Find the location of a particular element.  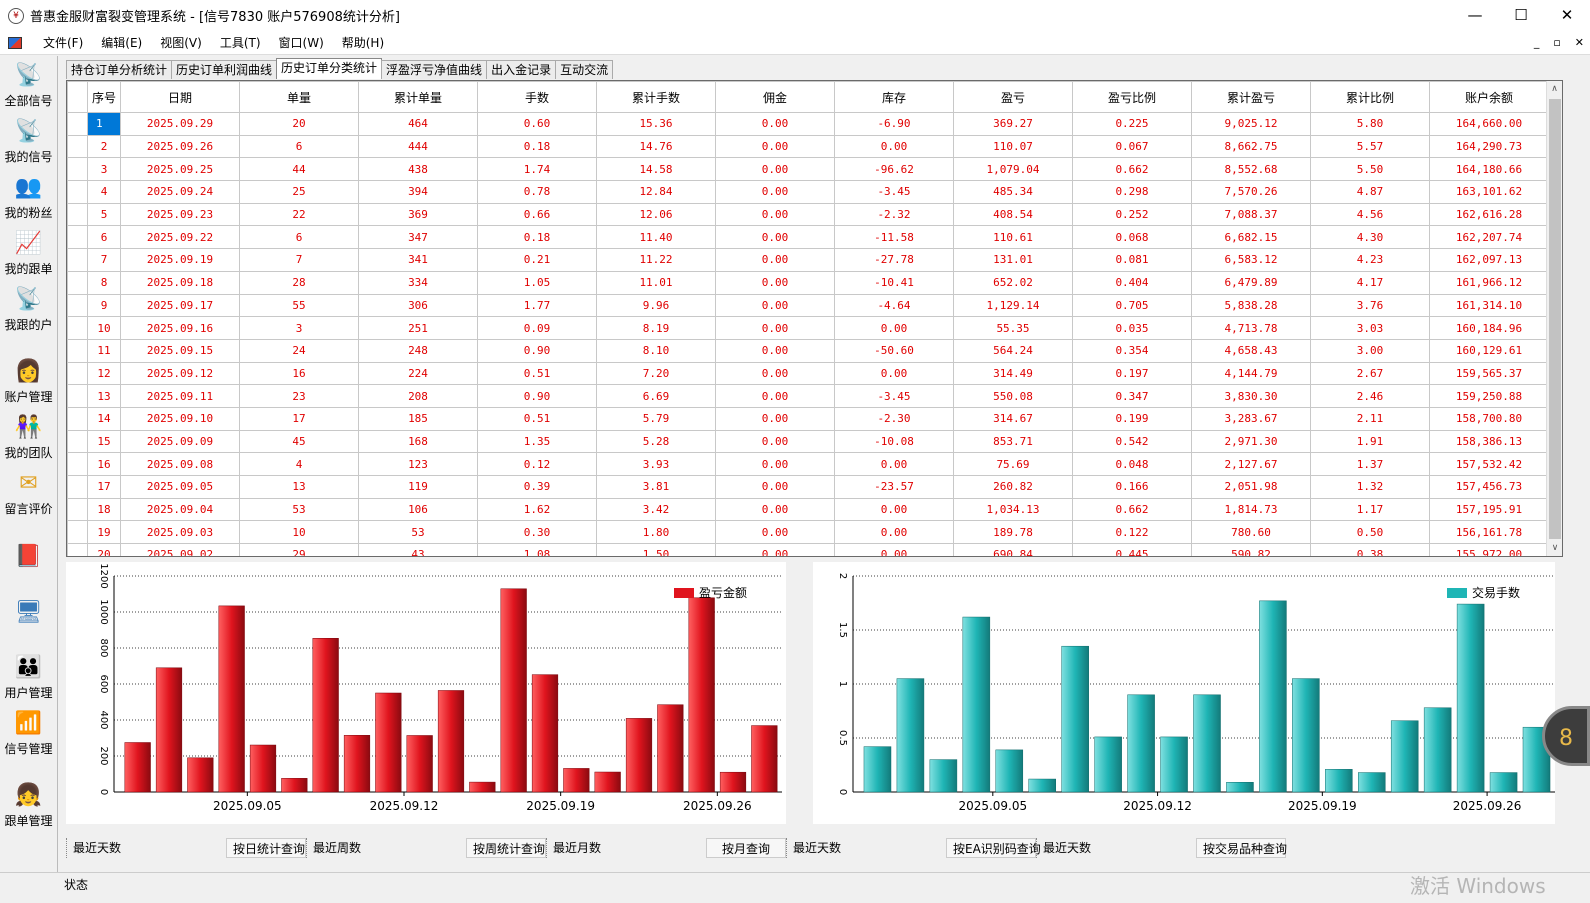

table-cell: 0.50 is located at coordinates (1370, 532).